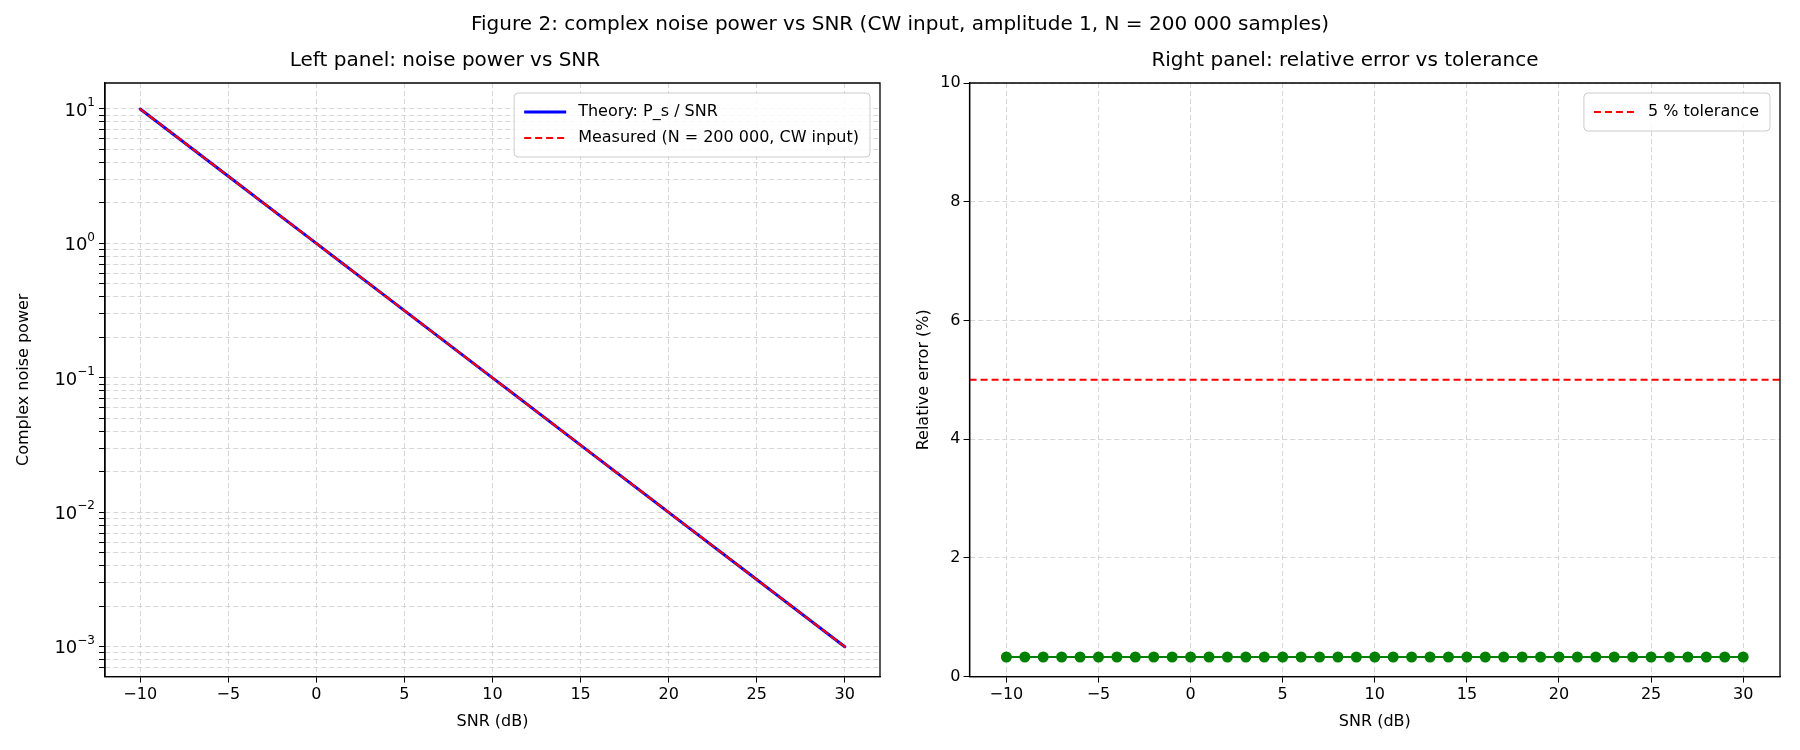  Describe the element at coordinates (718, 137) in the screenshot. I see `legend-label: Measured (N = 200 000, CW input)` at that location.